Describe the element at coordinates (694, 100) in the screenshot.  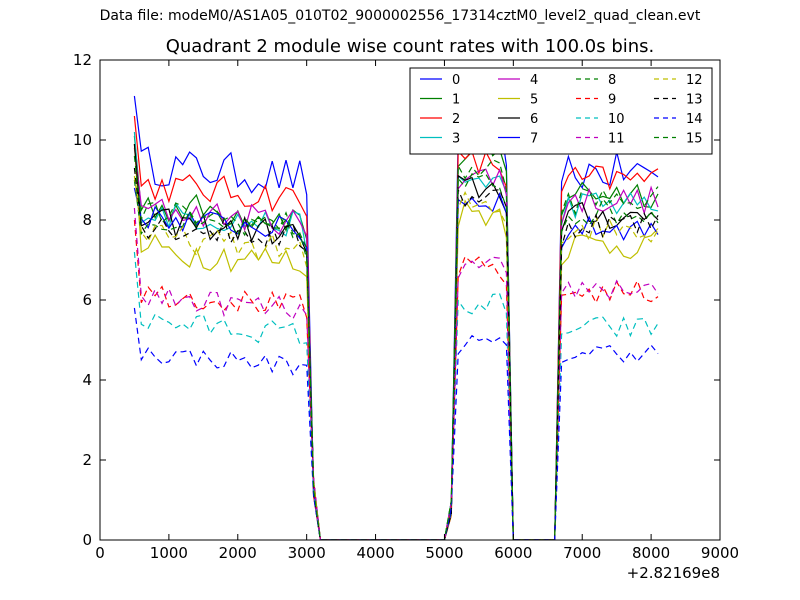
I see `legend-label-13: 13` at that location.